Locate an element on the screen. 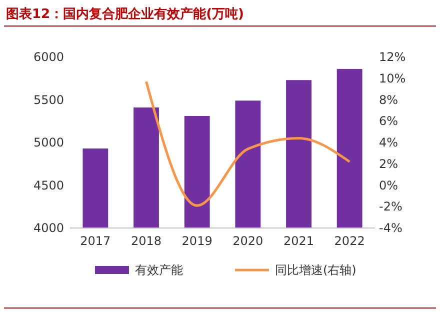 The width and height of the screenshot is (440, 332). y2-tick-label: 10% is located at coordinates (392, 78).